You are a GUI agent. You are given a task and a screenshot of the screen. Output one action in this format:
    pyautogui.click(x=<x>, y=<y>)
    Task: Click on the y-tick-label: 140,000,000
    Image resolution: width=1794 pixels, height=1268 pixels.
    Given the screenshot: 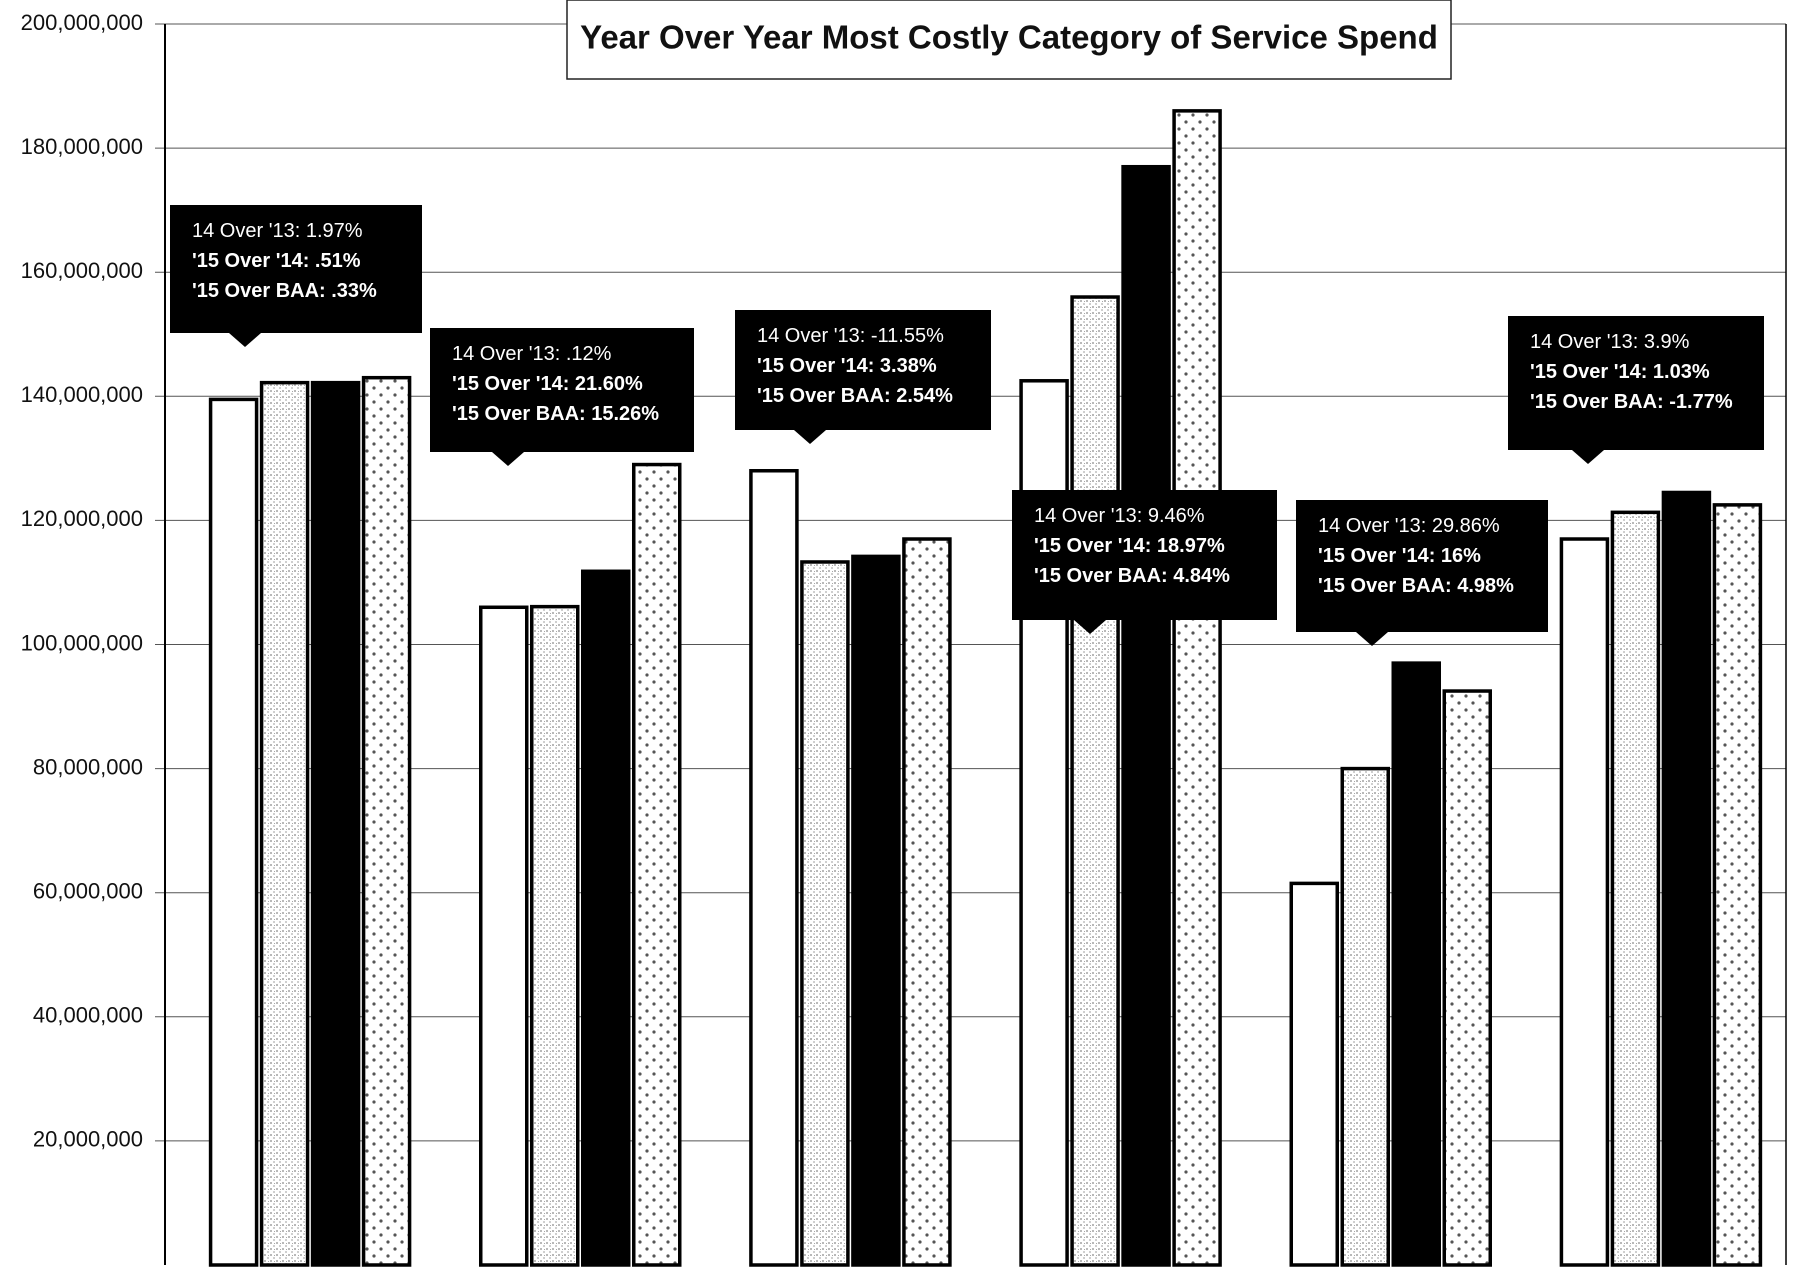 What is the action you would take?
    pyautogui.click(x=82, y=394)
    